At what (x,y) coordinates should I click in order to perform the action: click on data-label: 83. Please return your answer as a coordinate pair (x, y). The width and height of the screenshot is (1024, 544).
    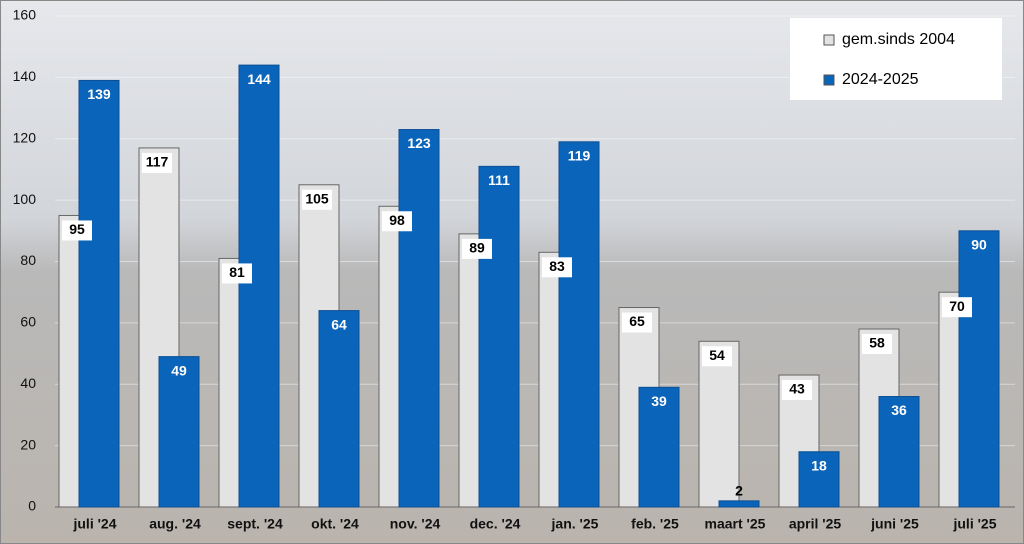
    Looking at the image, I should click on (557, 266).